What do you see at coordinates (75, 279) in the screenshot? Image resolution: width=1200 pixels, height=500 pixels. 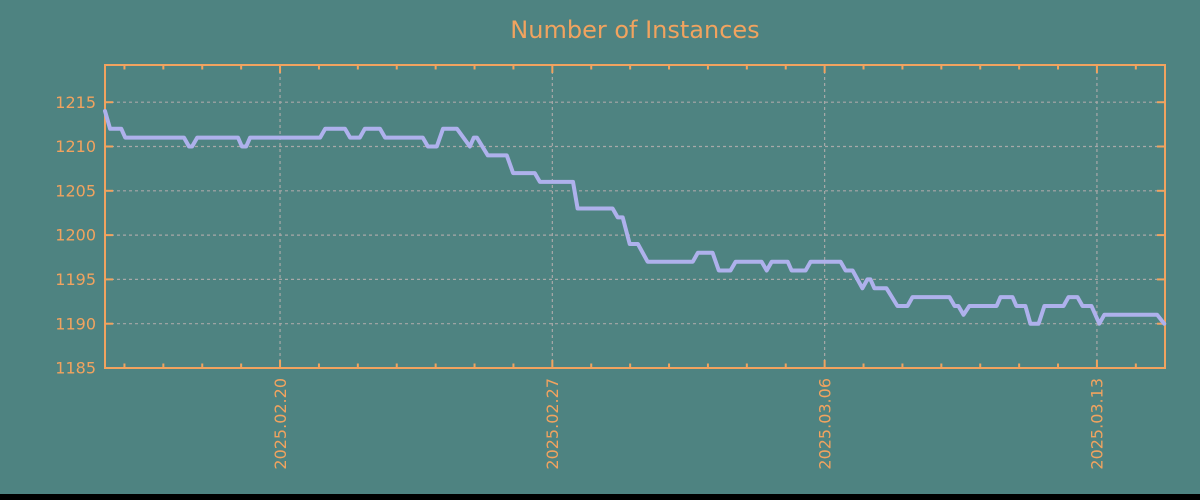 I see `y-tick-label: 1195` at bounding box center [75, 279].